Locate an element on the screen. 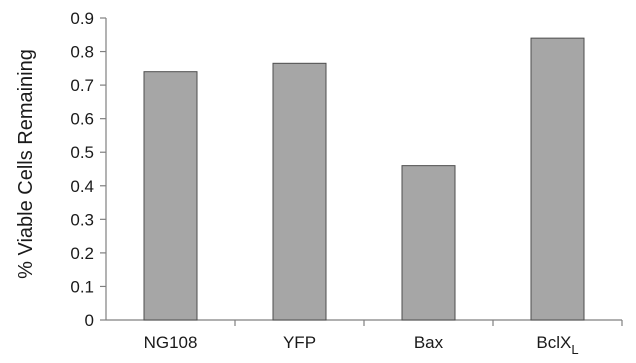  y-axis-title-group: % Viable Cells Remaining is located at coordinates (26, 164).